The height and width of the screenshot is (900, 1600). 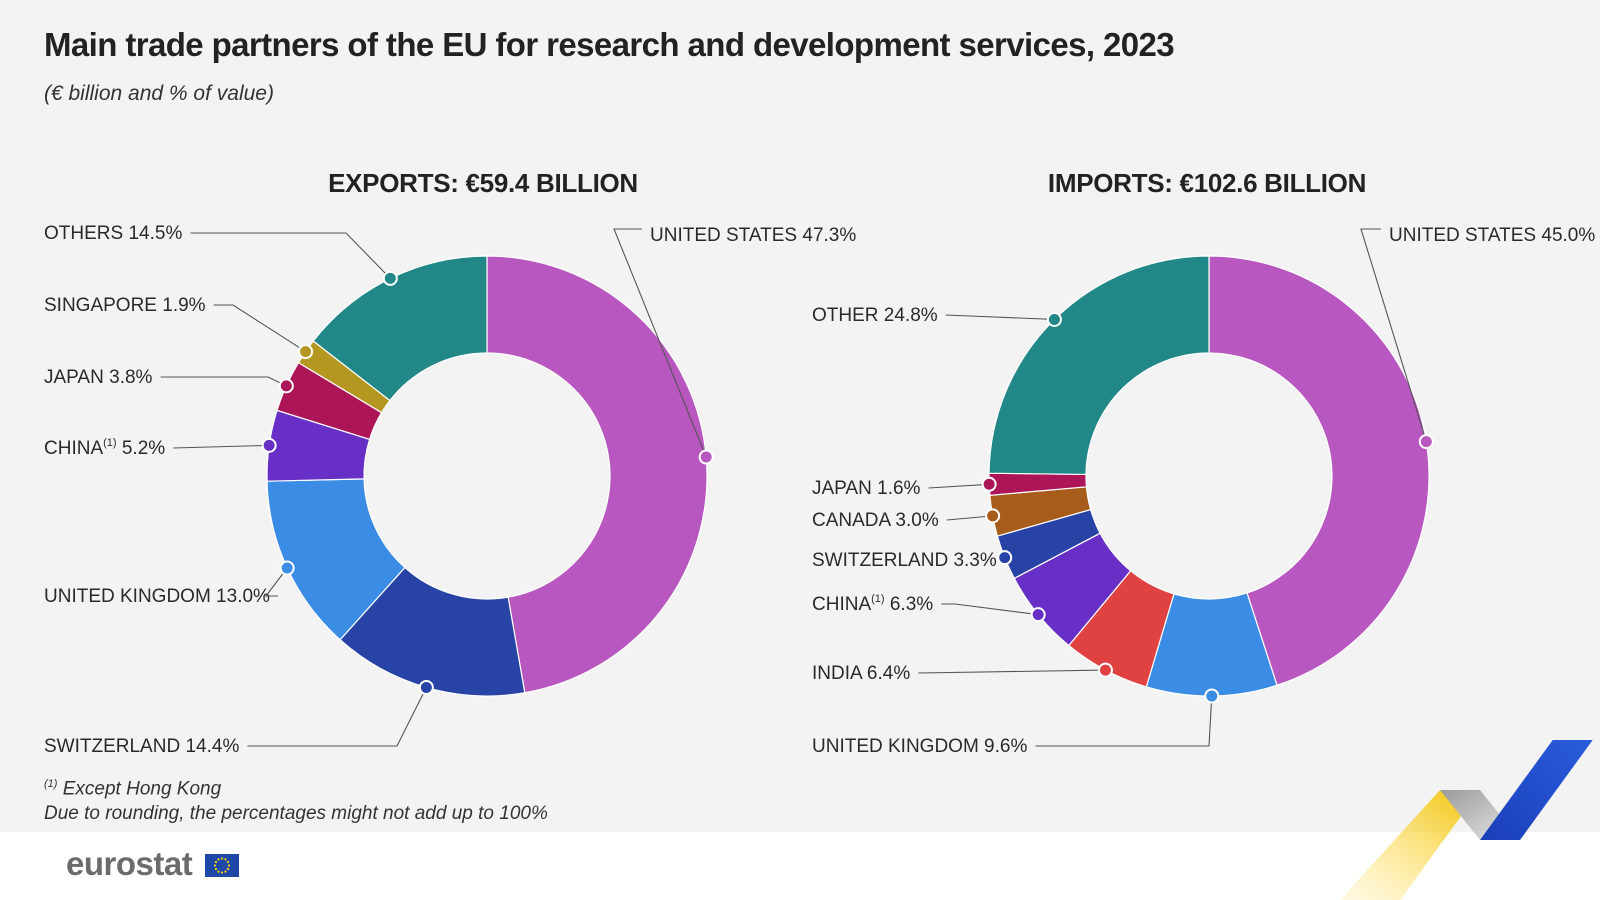 I want to click on imports-slice-united-states-leader-line, so click(x=1393, y=335).